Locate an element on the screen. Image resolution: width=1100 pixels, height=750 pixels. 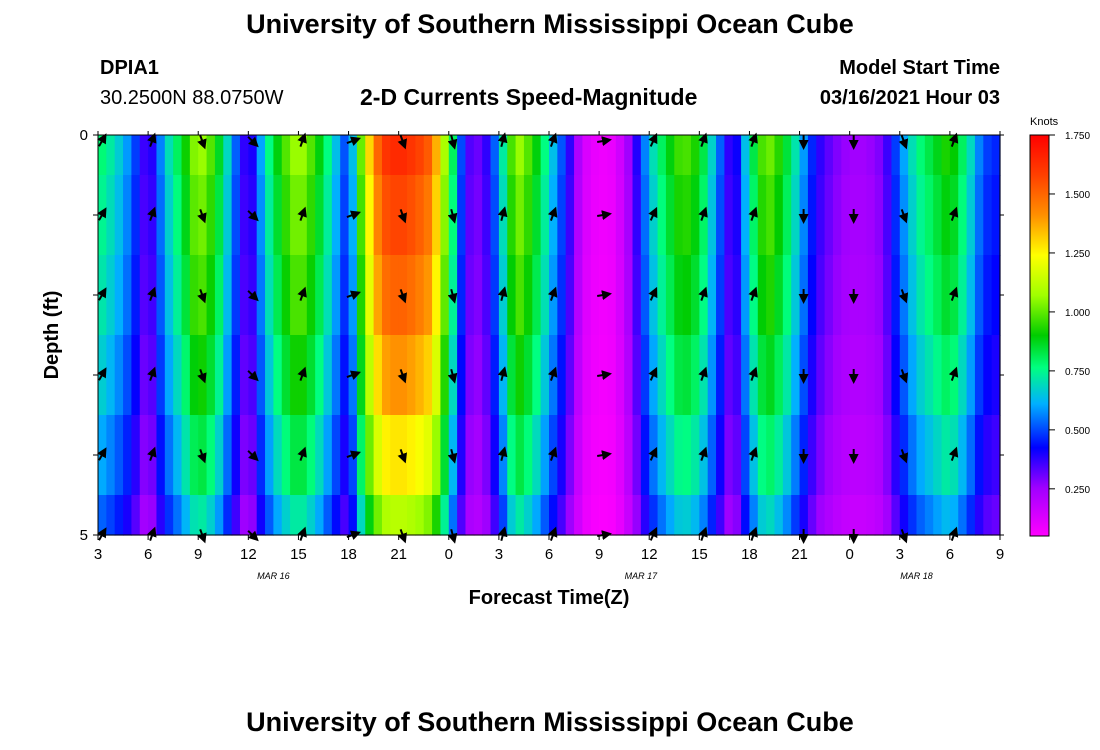
x-tick-label: 21 is located at coordinates (799, 554).